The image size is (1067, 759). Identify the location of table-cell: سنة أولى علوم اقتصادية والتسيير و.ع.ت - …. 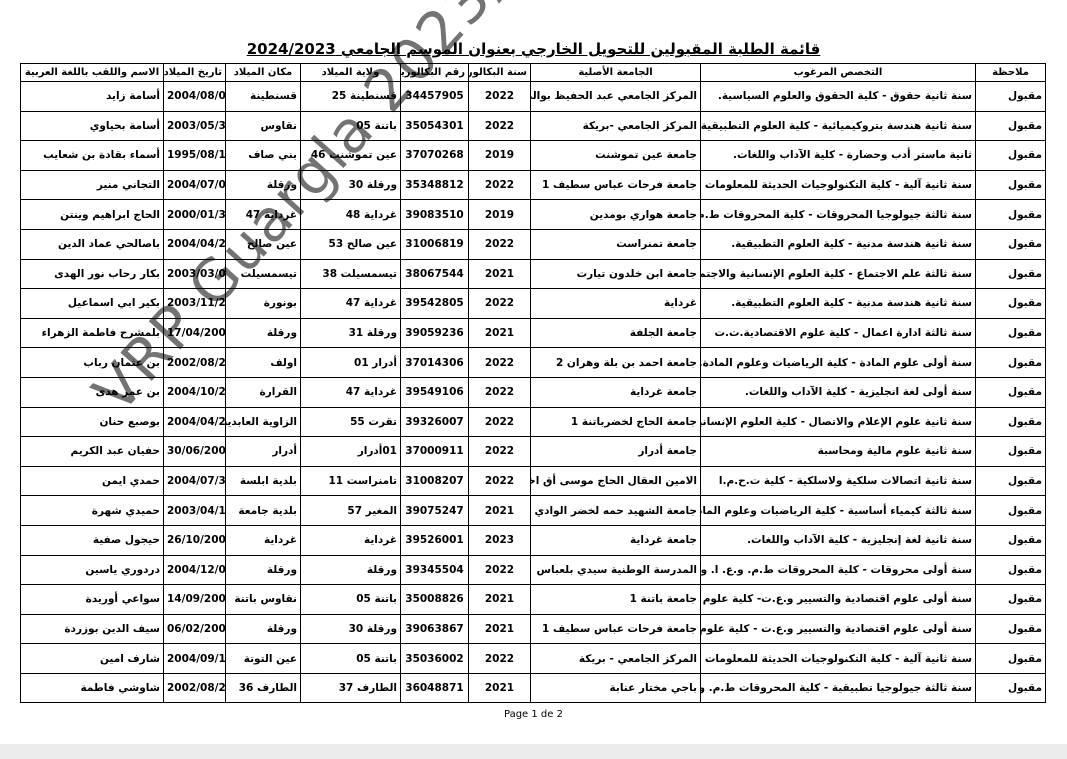
(838, 629).